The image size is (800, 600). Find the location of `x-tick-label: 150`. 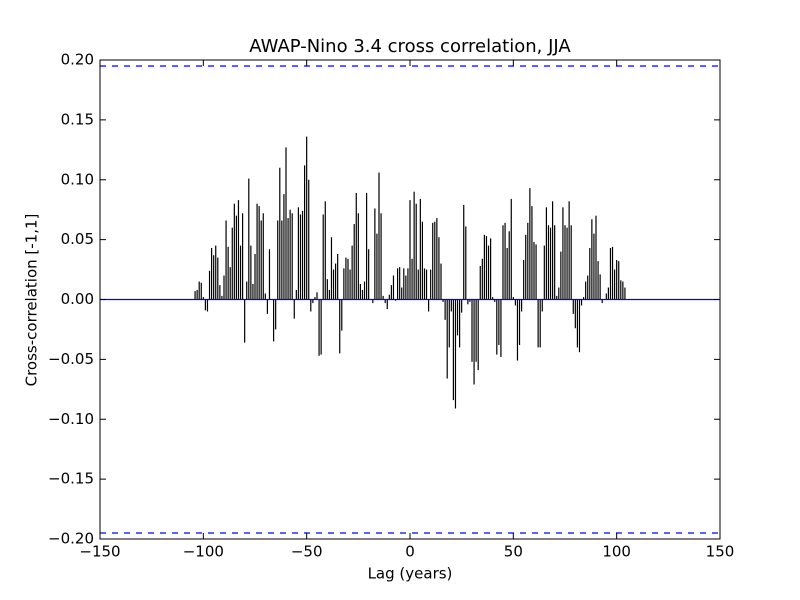

x-tick-label: 150 is located at coordinates (720, 552).